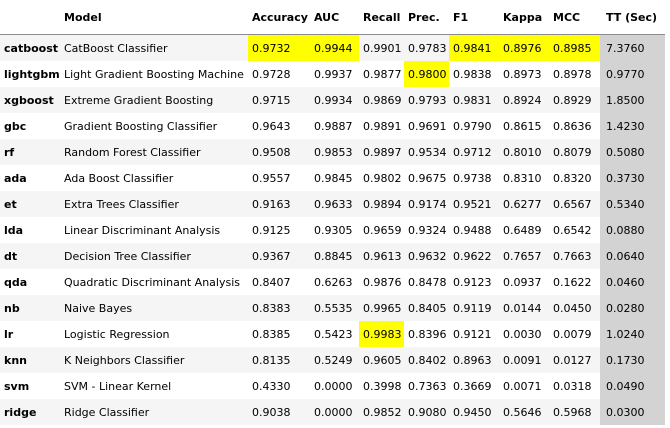 This screenshot has width=670, height=428. Describe the element at coordinates (574, 100) in the screenshot. I see `mcc-cell: 0.8929` at that location.